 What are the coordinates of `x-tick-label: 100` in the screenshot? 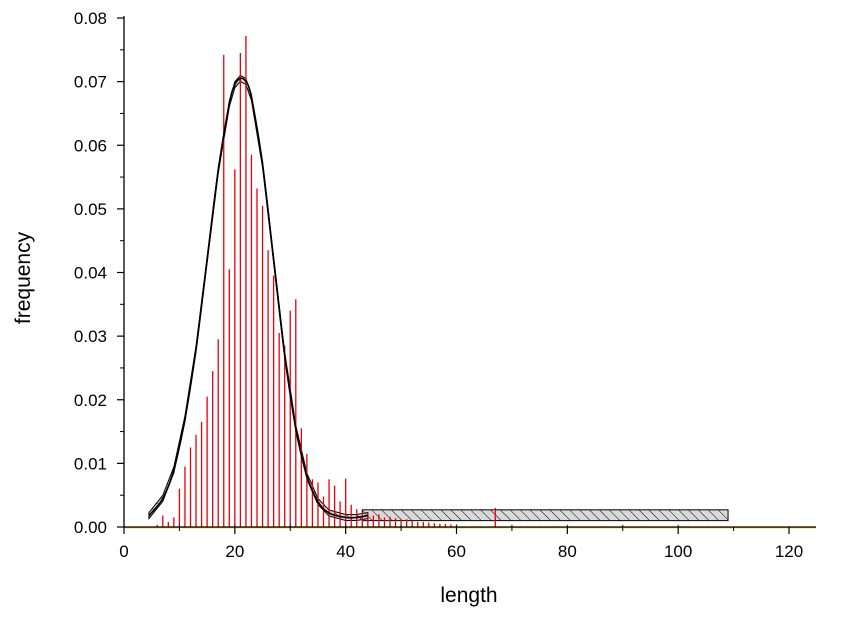 It's located at (678, 551).